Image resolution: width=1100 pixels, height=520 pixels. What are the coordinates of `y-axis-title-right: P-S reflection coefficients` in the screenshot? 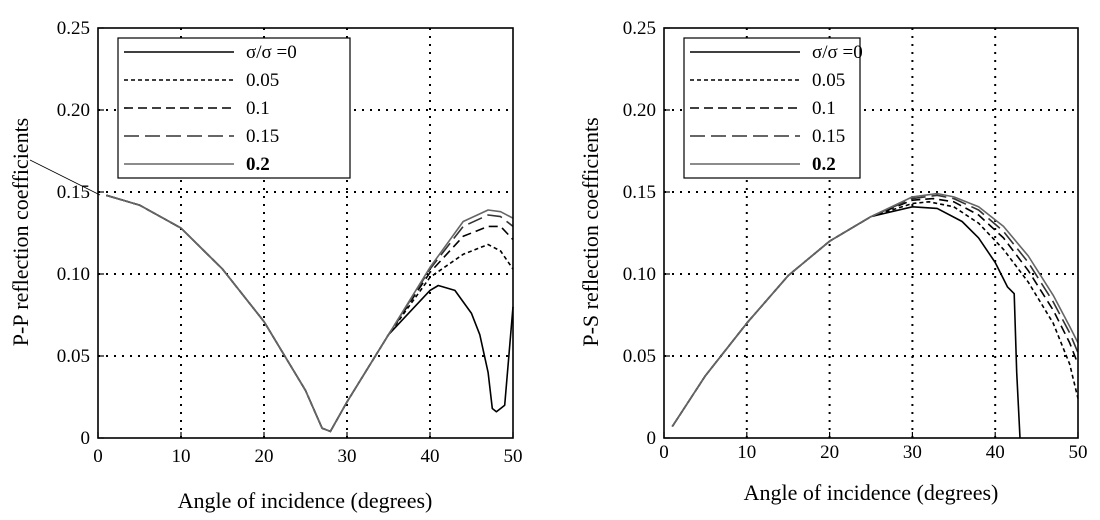 It's located at (590, 231).